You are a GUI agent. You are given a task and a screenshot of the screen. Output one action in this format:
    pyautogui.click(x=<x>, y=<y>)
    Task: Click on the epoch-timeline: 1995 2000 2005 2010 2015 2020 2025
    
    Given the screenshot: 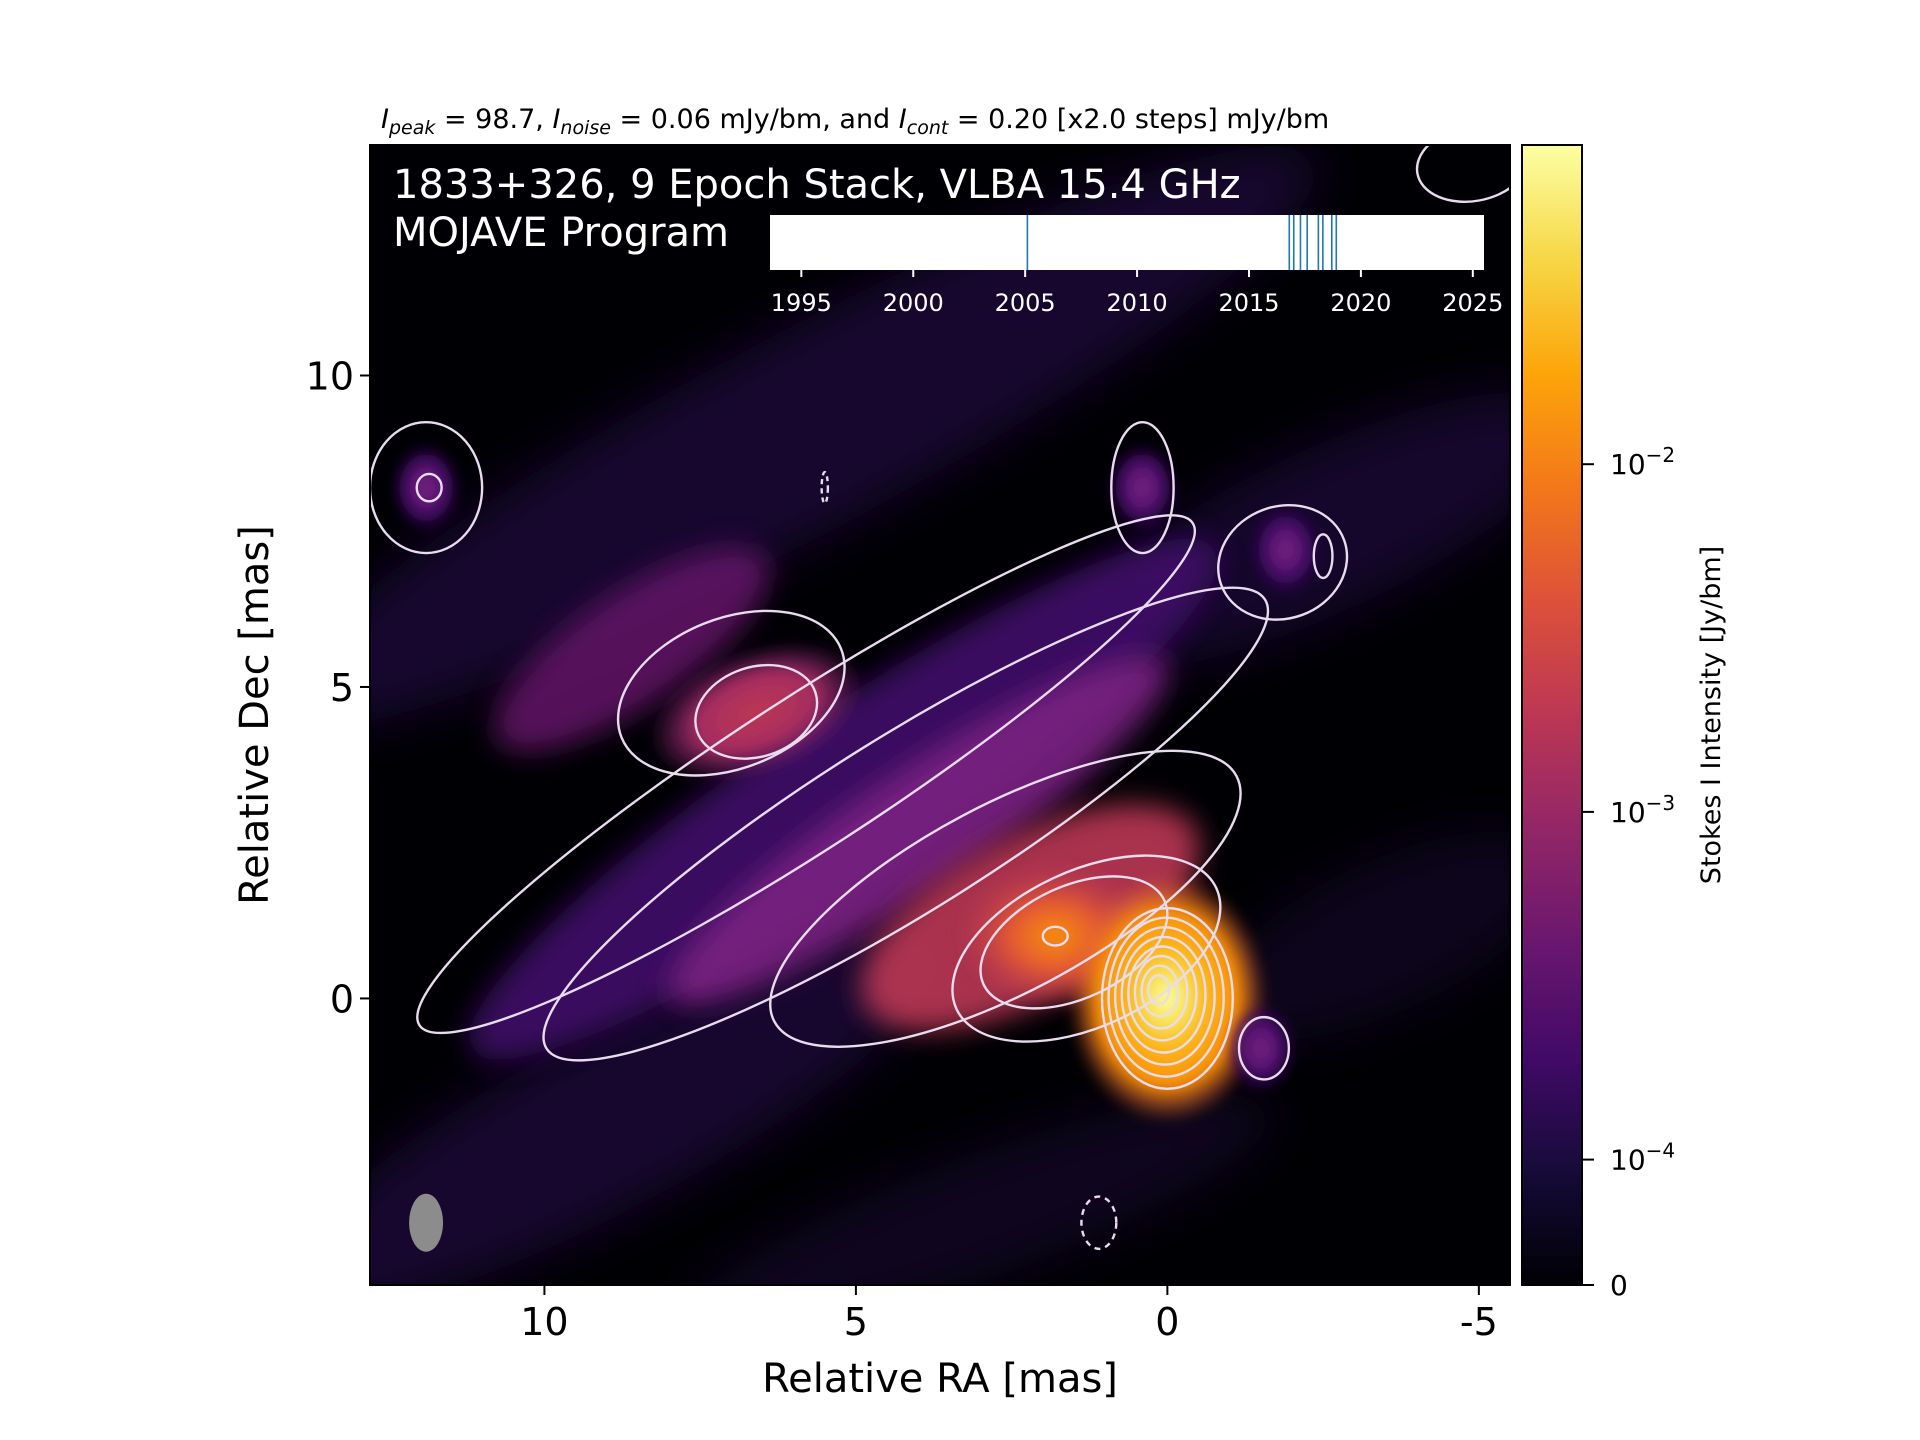 What is the action you would take?
    pyautogui.click(x=1136, y=266)
    